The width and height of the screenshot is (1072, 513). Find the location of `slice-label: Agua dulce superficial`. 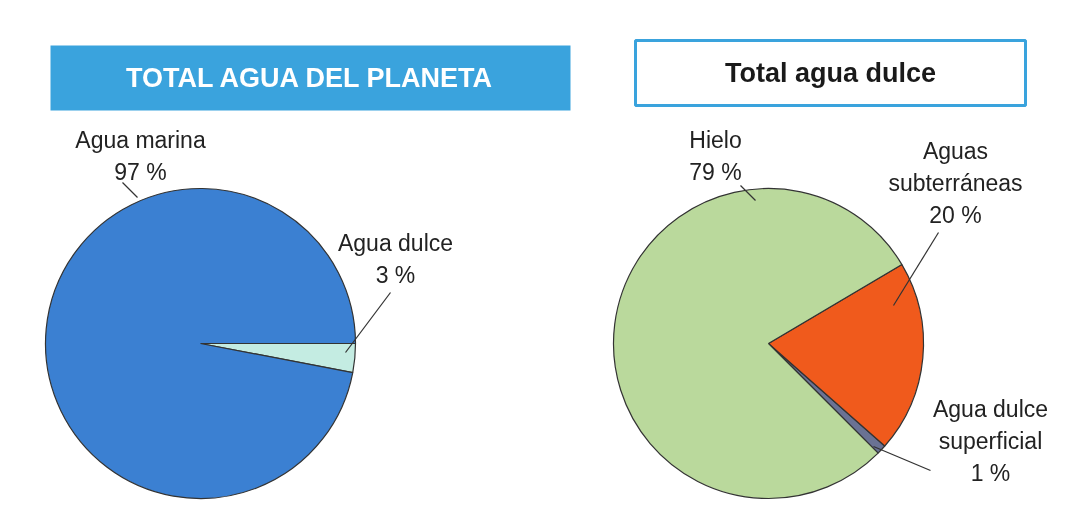

slice-label: Agua dulce superficial is located at coordinates (990, 424).